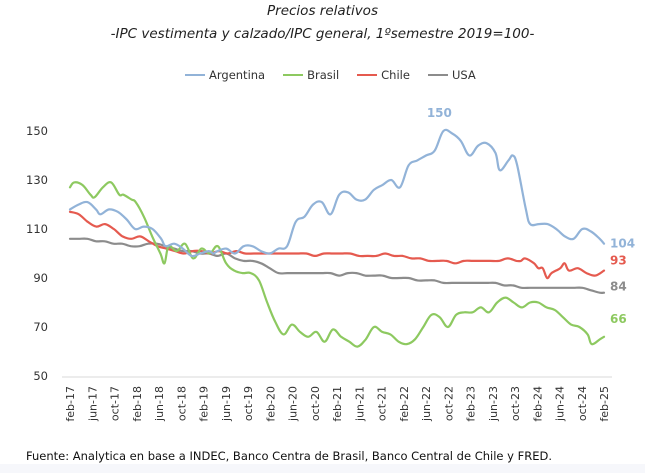 Image resolution: width=645 pixels, height=473 pixels. What do you see at coordinates (159, 404) in the screenshot?
I see `x-tick-label: jun-18` at bounding box center [159, 404].